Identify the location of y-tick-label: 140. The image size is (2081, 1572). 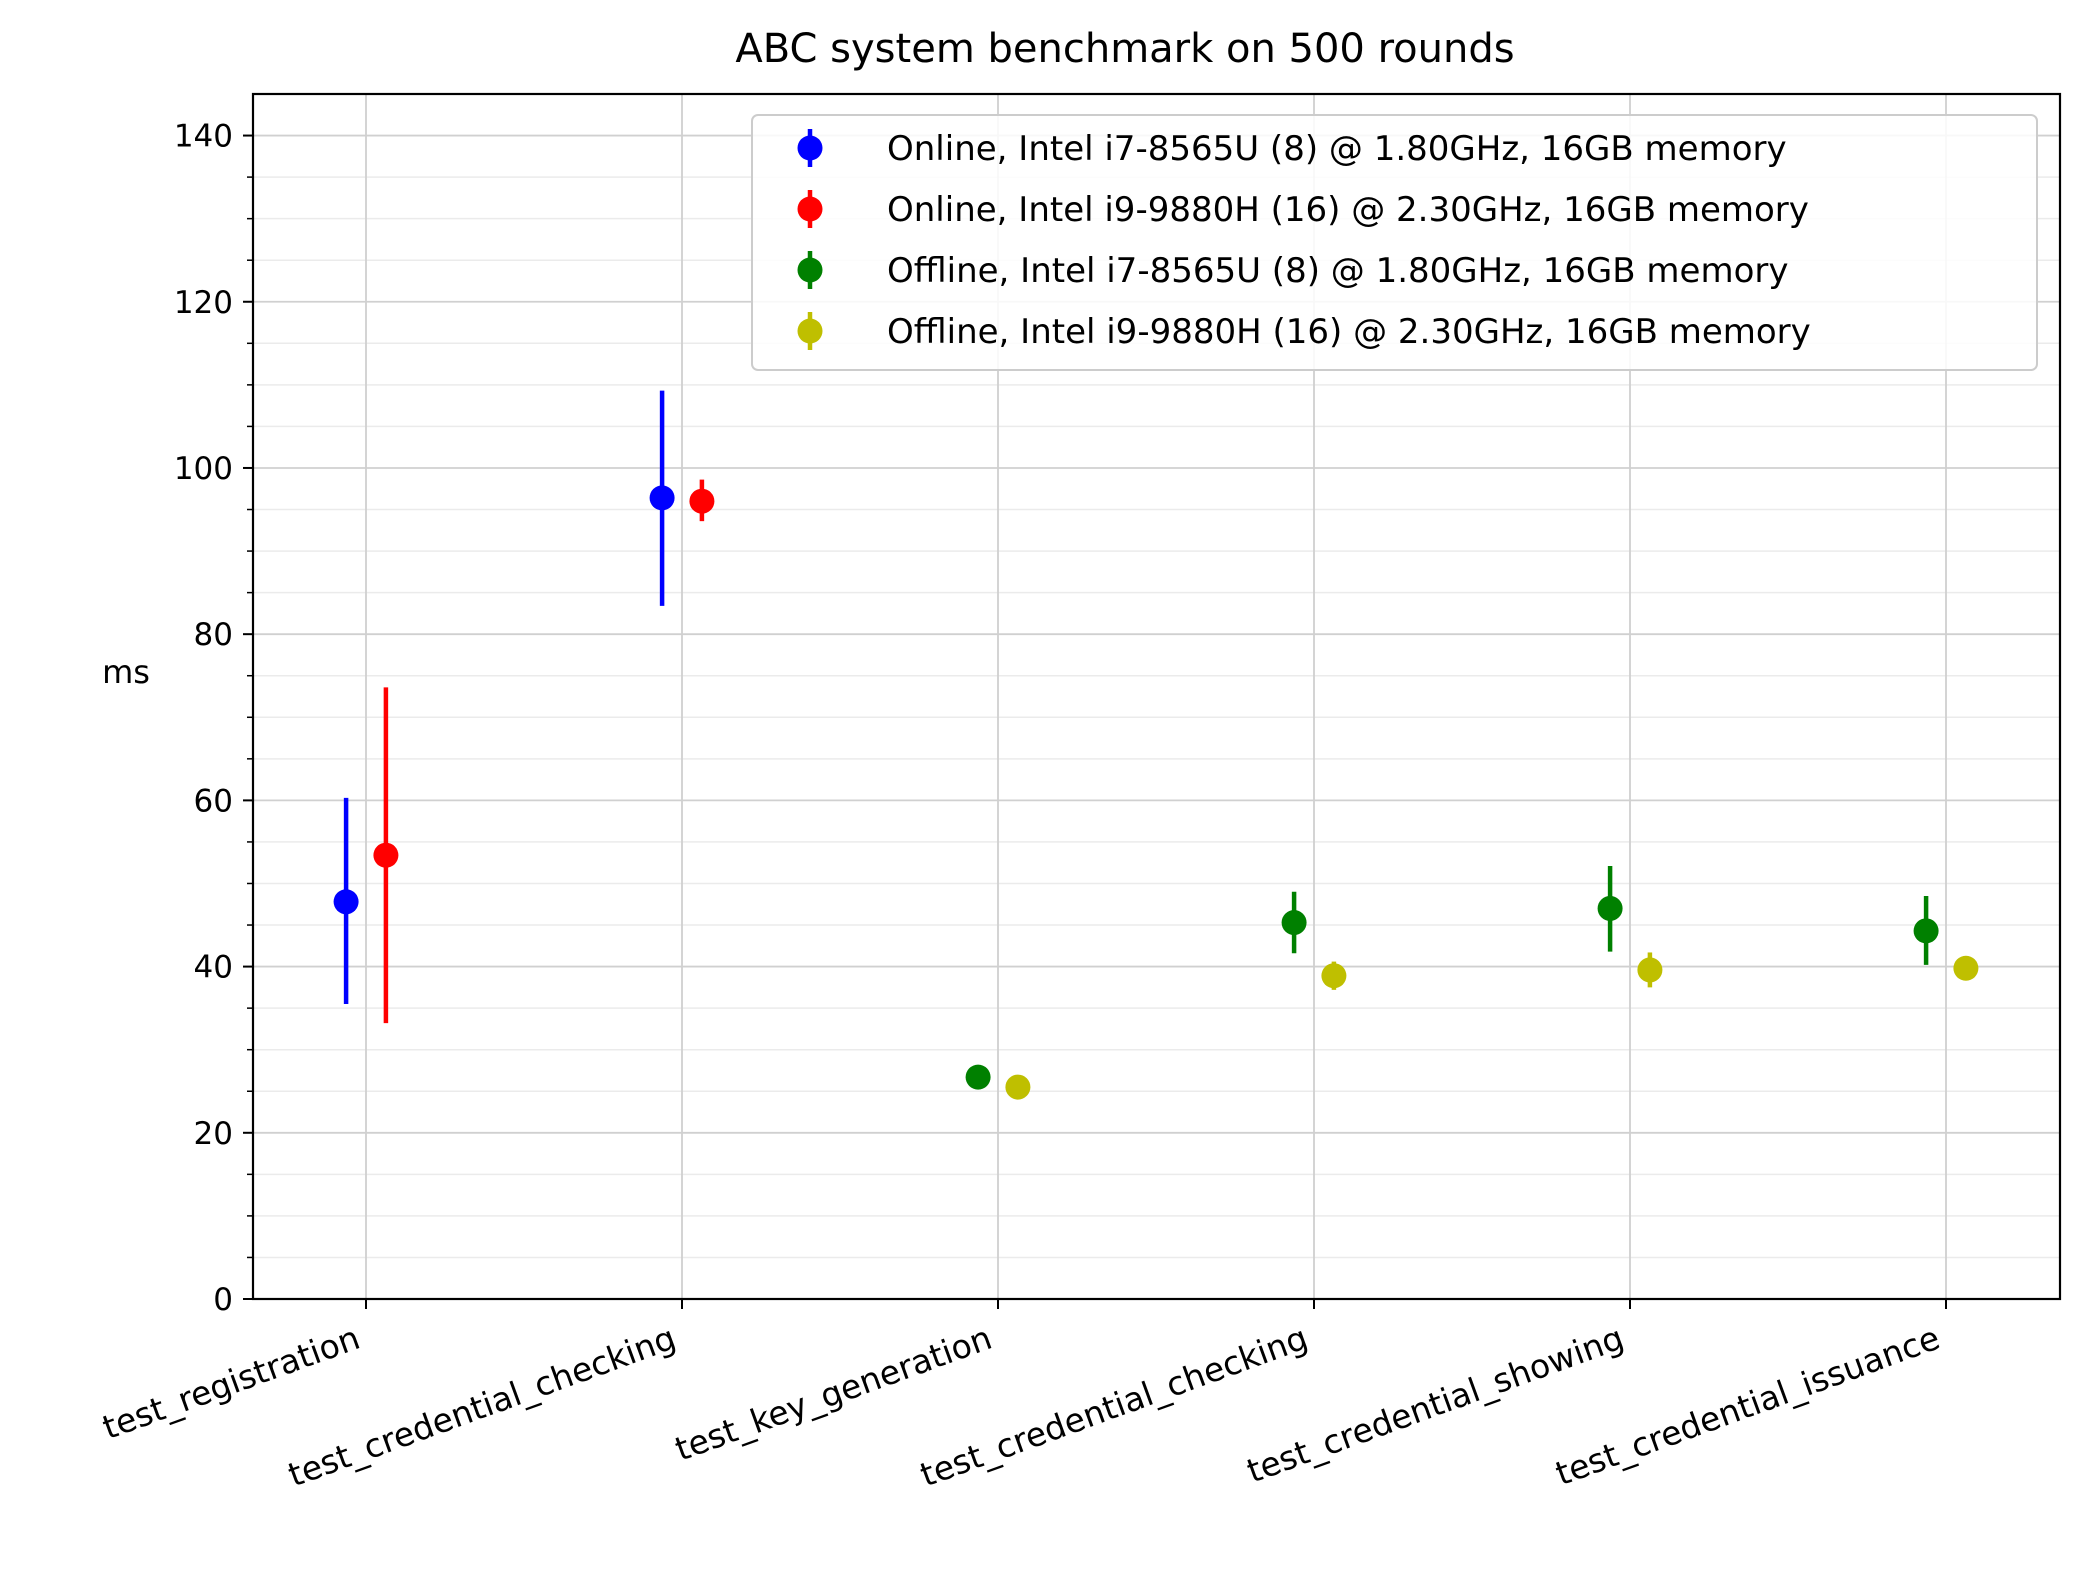
(203, 137).